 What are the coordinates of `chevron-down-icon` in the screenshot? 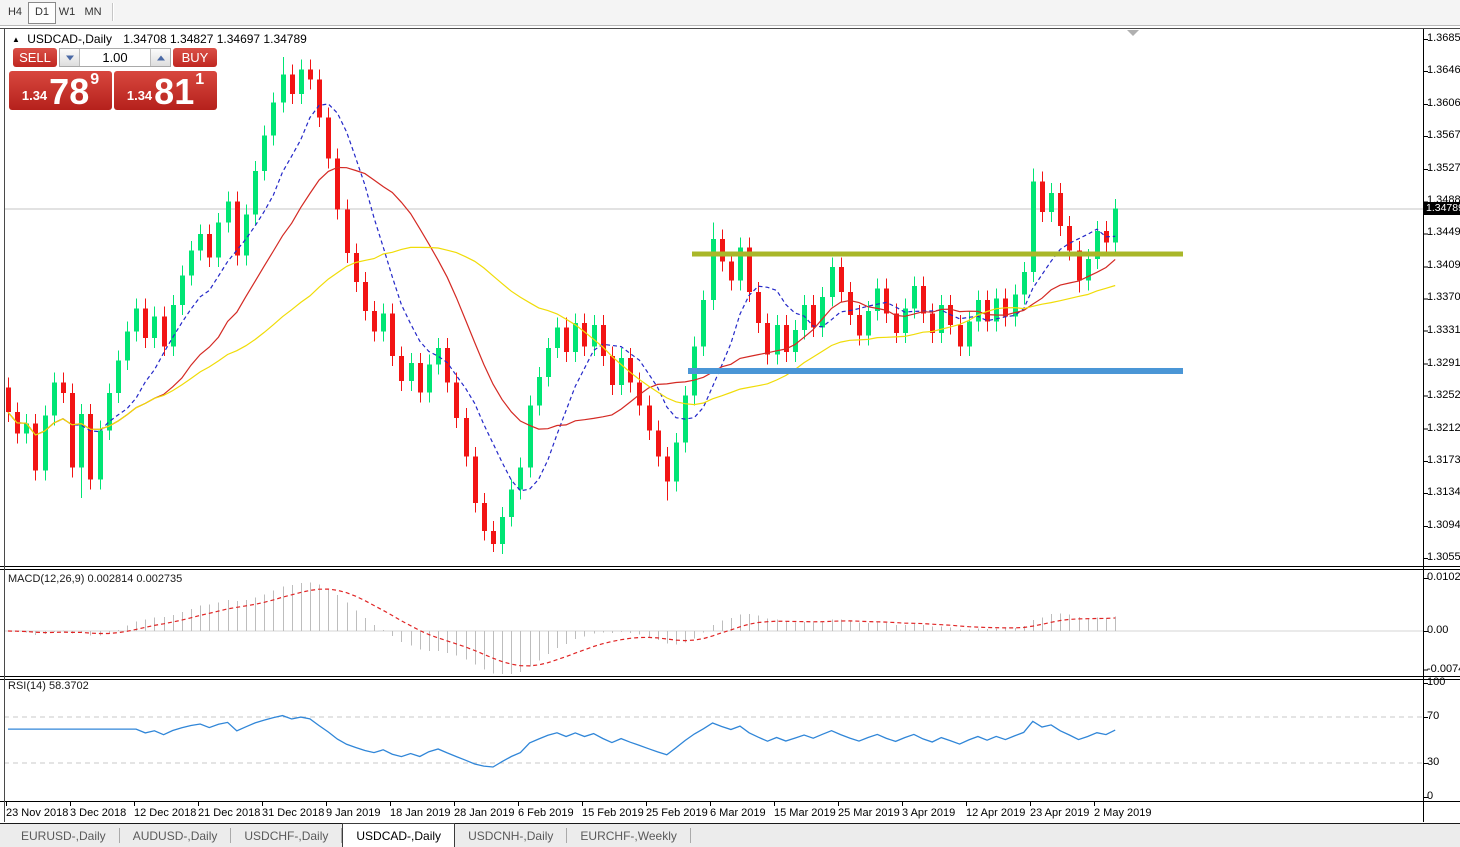 It's located at (69, 57).